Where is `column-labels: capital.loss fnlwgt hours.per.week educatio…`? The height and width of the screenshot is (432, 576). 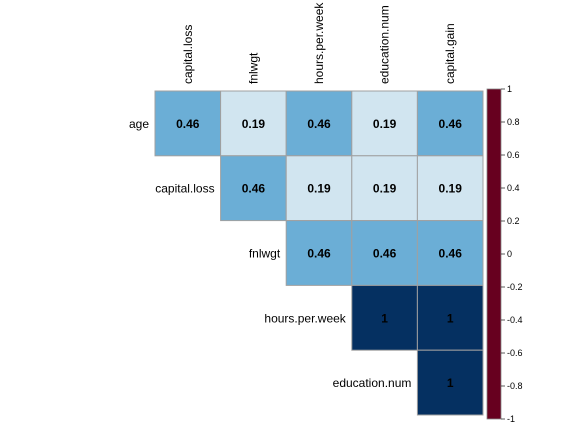 column-labels: capital.loss fnlwgt hours.per.week educatio… is located at coordinates (319, 43).